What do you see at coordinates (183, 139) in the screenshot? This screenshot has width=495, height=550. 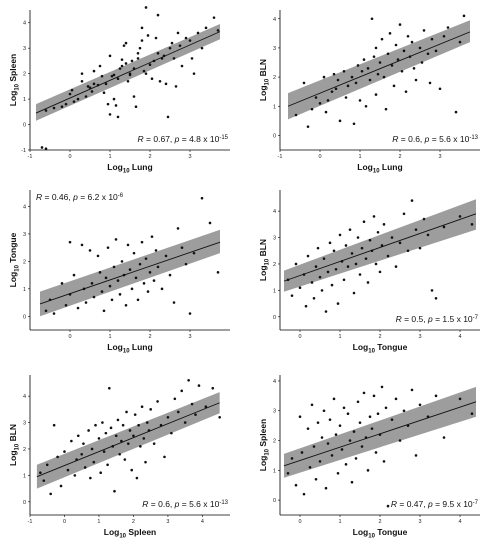 I see `correlation-annotation: R = 0.67, p = 4.8 x 10-15` at bounding box center [183, 139].